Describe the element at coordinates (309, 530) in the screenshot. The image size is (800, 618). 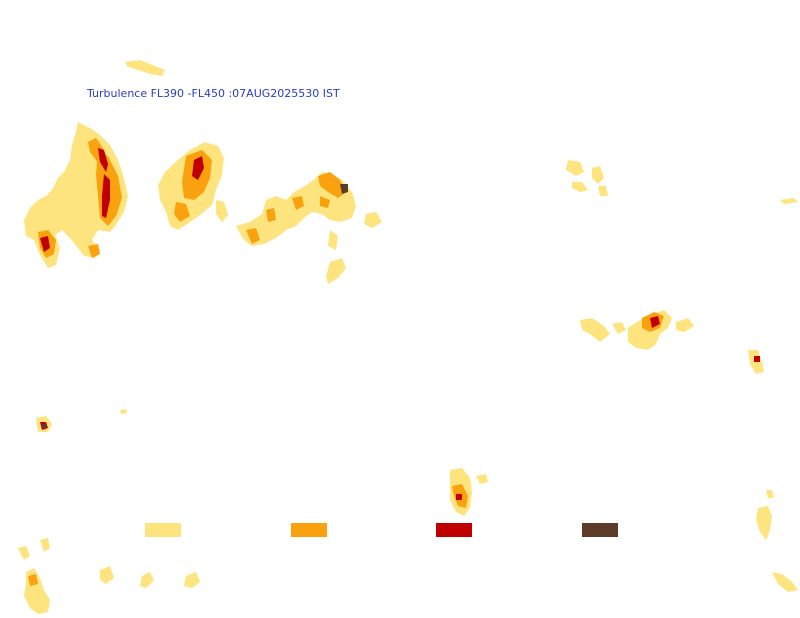
I see `legend-swatch-moderate` at that location.